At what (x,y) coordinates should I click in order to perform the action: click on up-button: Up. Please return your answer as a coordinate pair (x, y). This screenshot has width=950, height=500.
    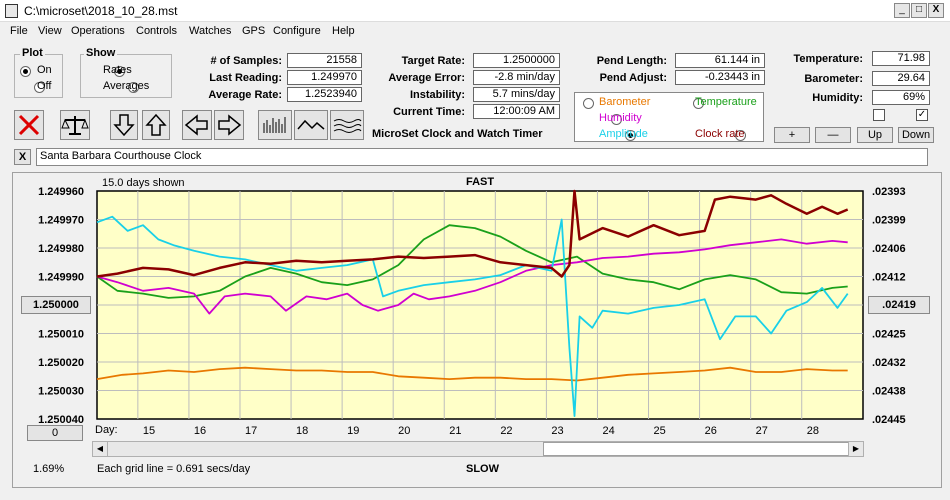
    Looking at the image, I should click on (875, 135).